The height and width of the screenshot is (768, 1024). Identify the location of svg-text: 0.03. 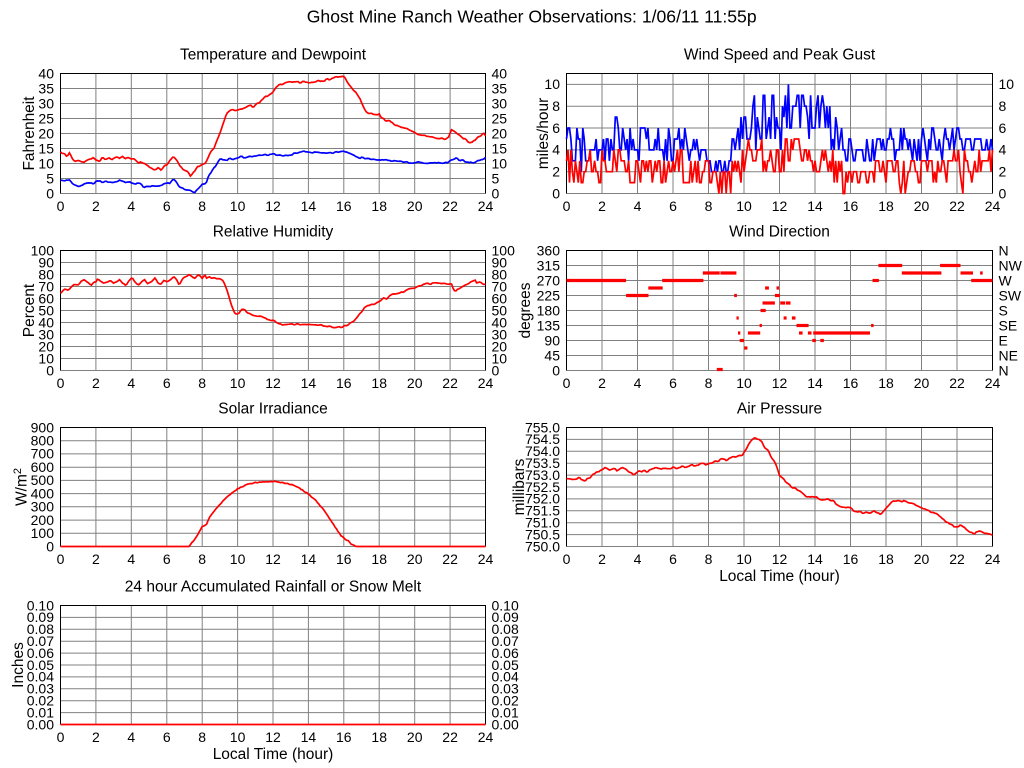
(40, 689).